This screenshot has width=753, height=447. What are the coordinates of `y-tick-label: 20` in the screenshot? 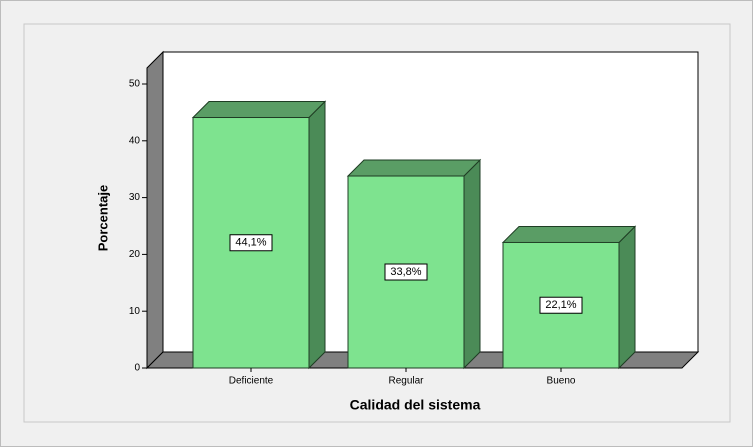 It's located at (135, 254).